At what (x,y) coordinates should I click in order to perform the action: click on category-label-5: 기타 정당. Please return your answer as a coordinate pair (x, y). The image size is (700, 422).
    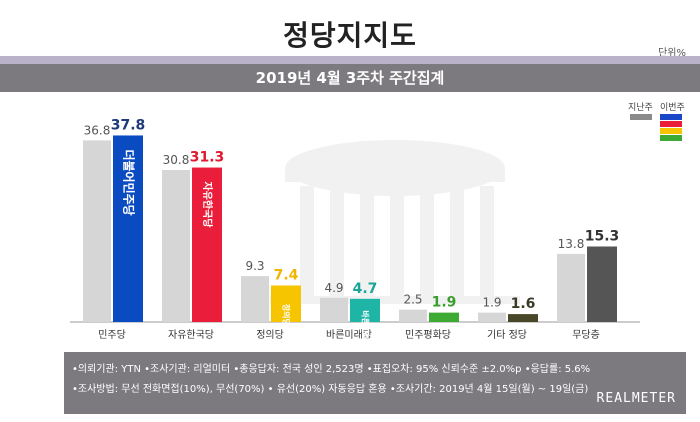
    Looking at the image, I should click on (507, 335).